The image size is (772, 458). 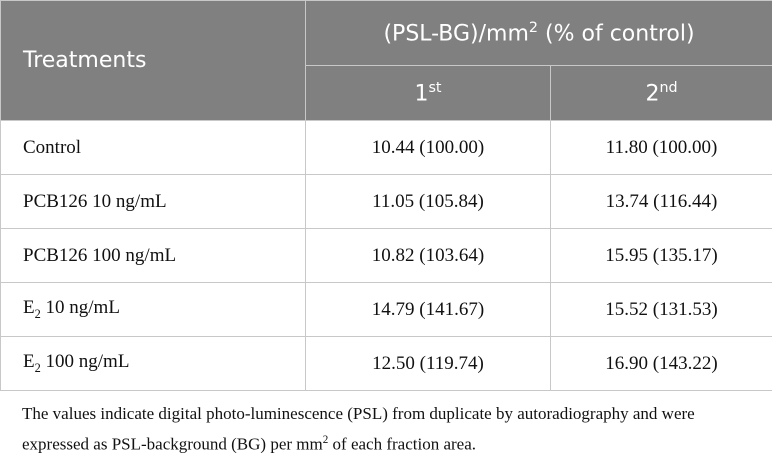 I want to click on header-text: 1, so click(x=421, y=93).